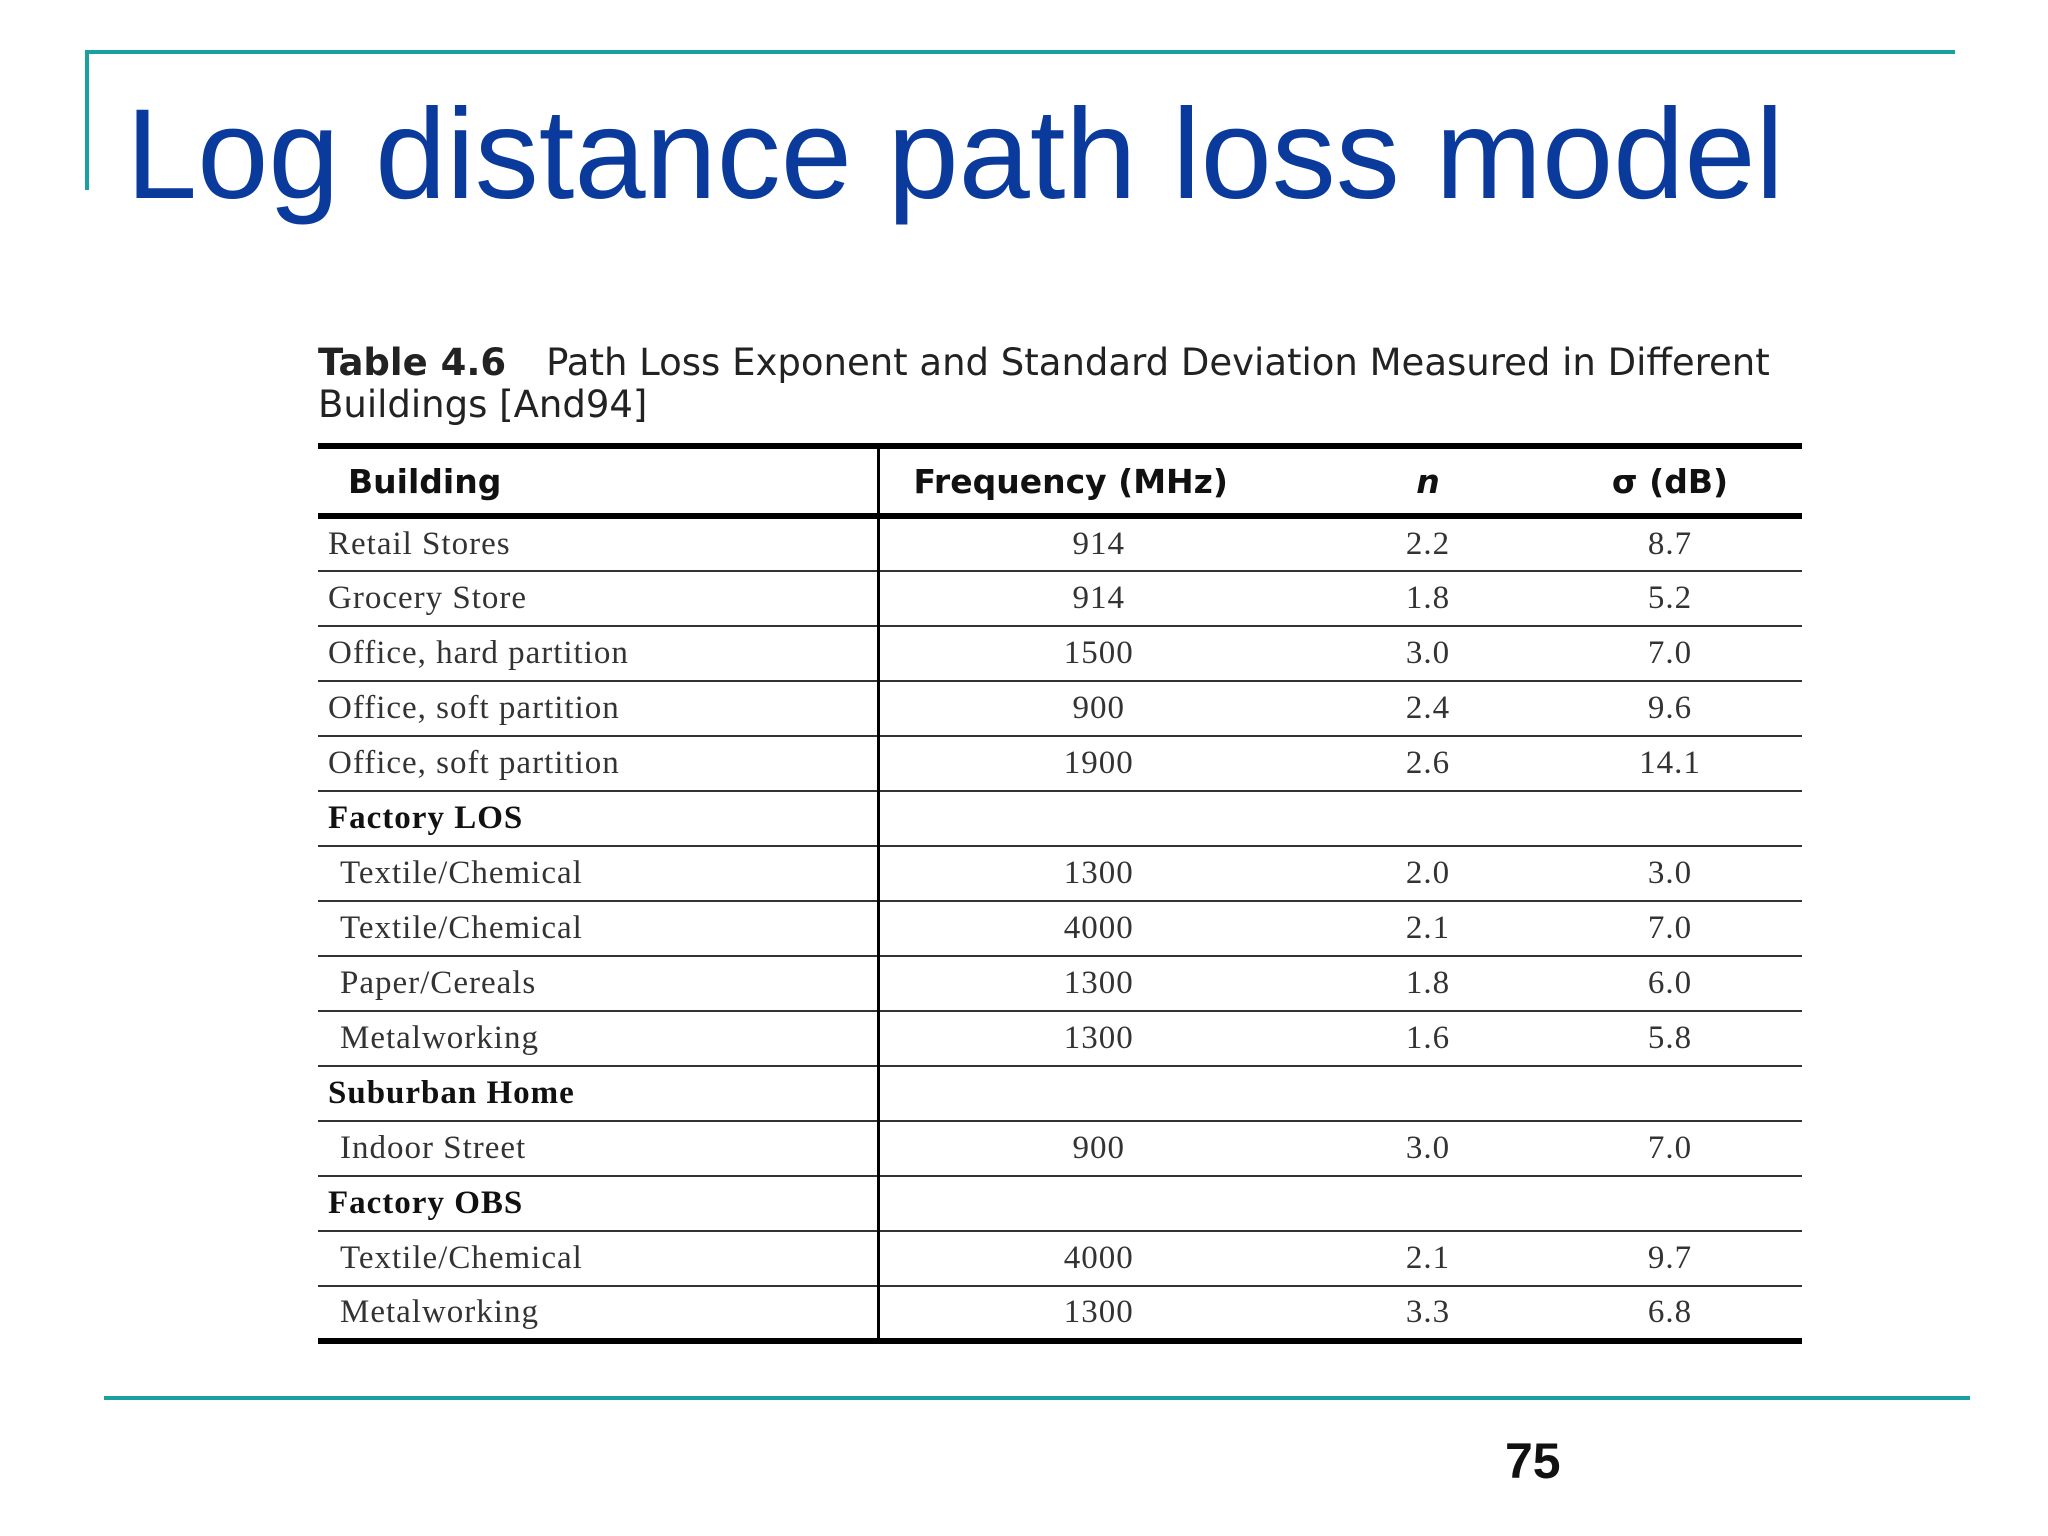  What do you see at coordinates (1037, 1398) in the screenshot?
I see `bottom-rule` at bounding box center [1037, 1398].